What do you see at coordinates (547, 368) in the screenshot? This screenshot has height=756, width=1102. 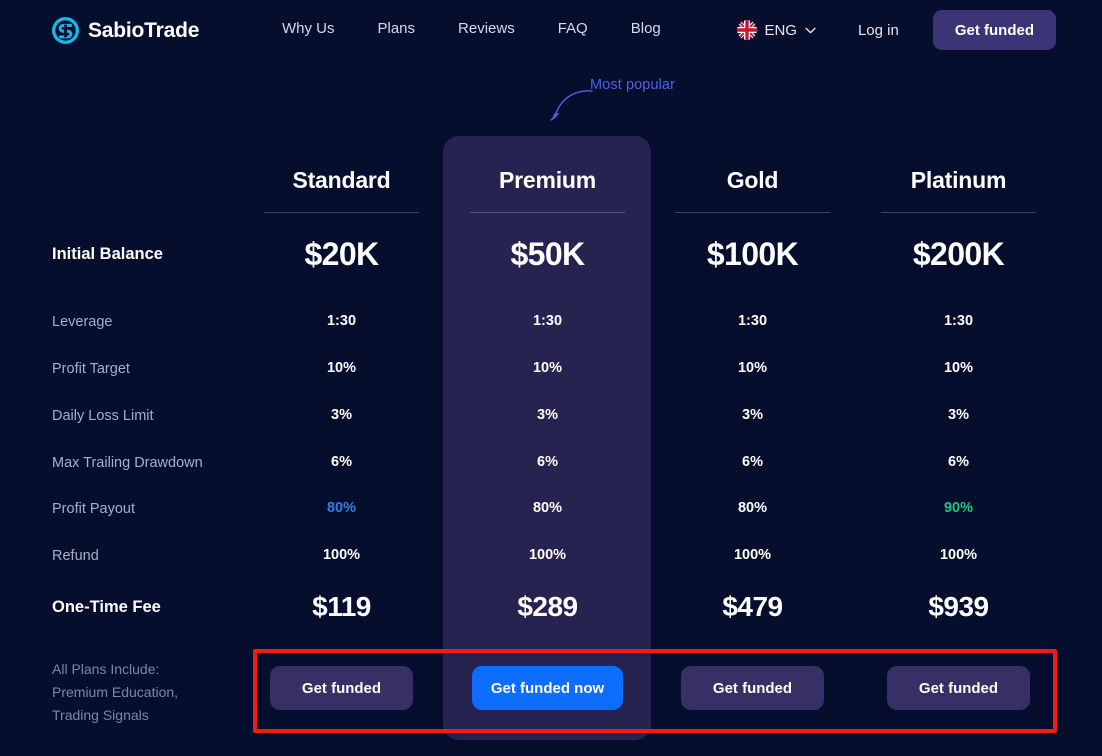 I see `cell-profit-target-premium: 10%` at bounding box center [547, 368].